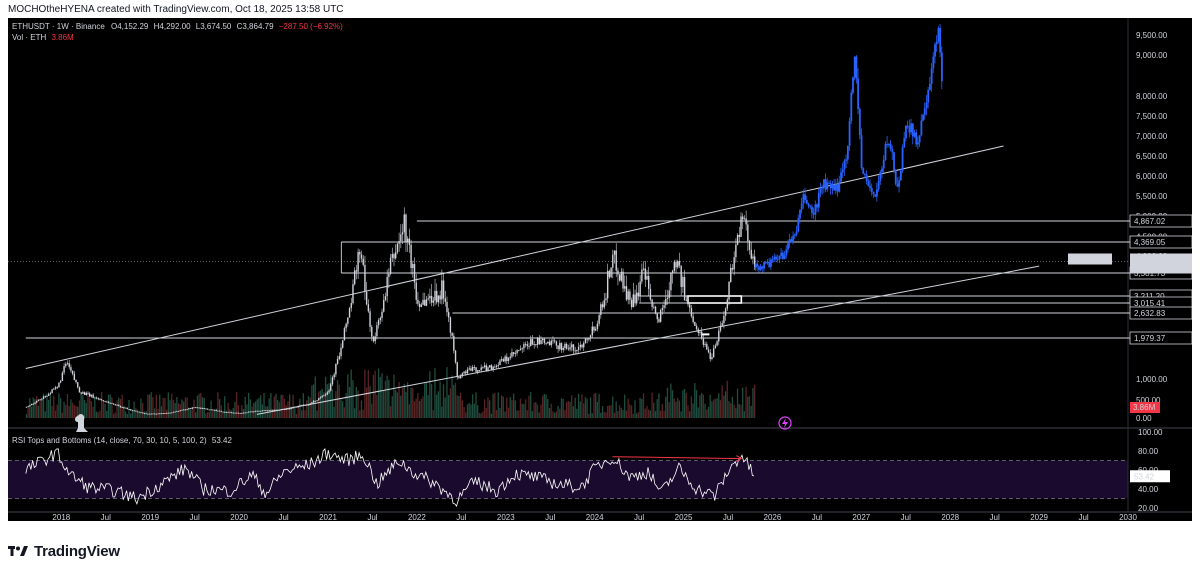 The image size is (1200, 572). What do you see at coordinates (1149, 296) in the screenshot?
I see `level-tag-label: 3,211.20` at bounding box center [1149, 296].